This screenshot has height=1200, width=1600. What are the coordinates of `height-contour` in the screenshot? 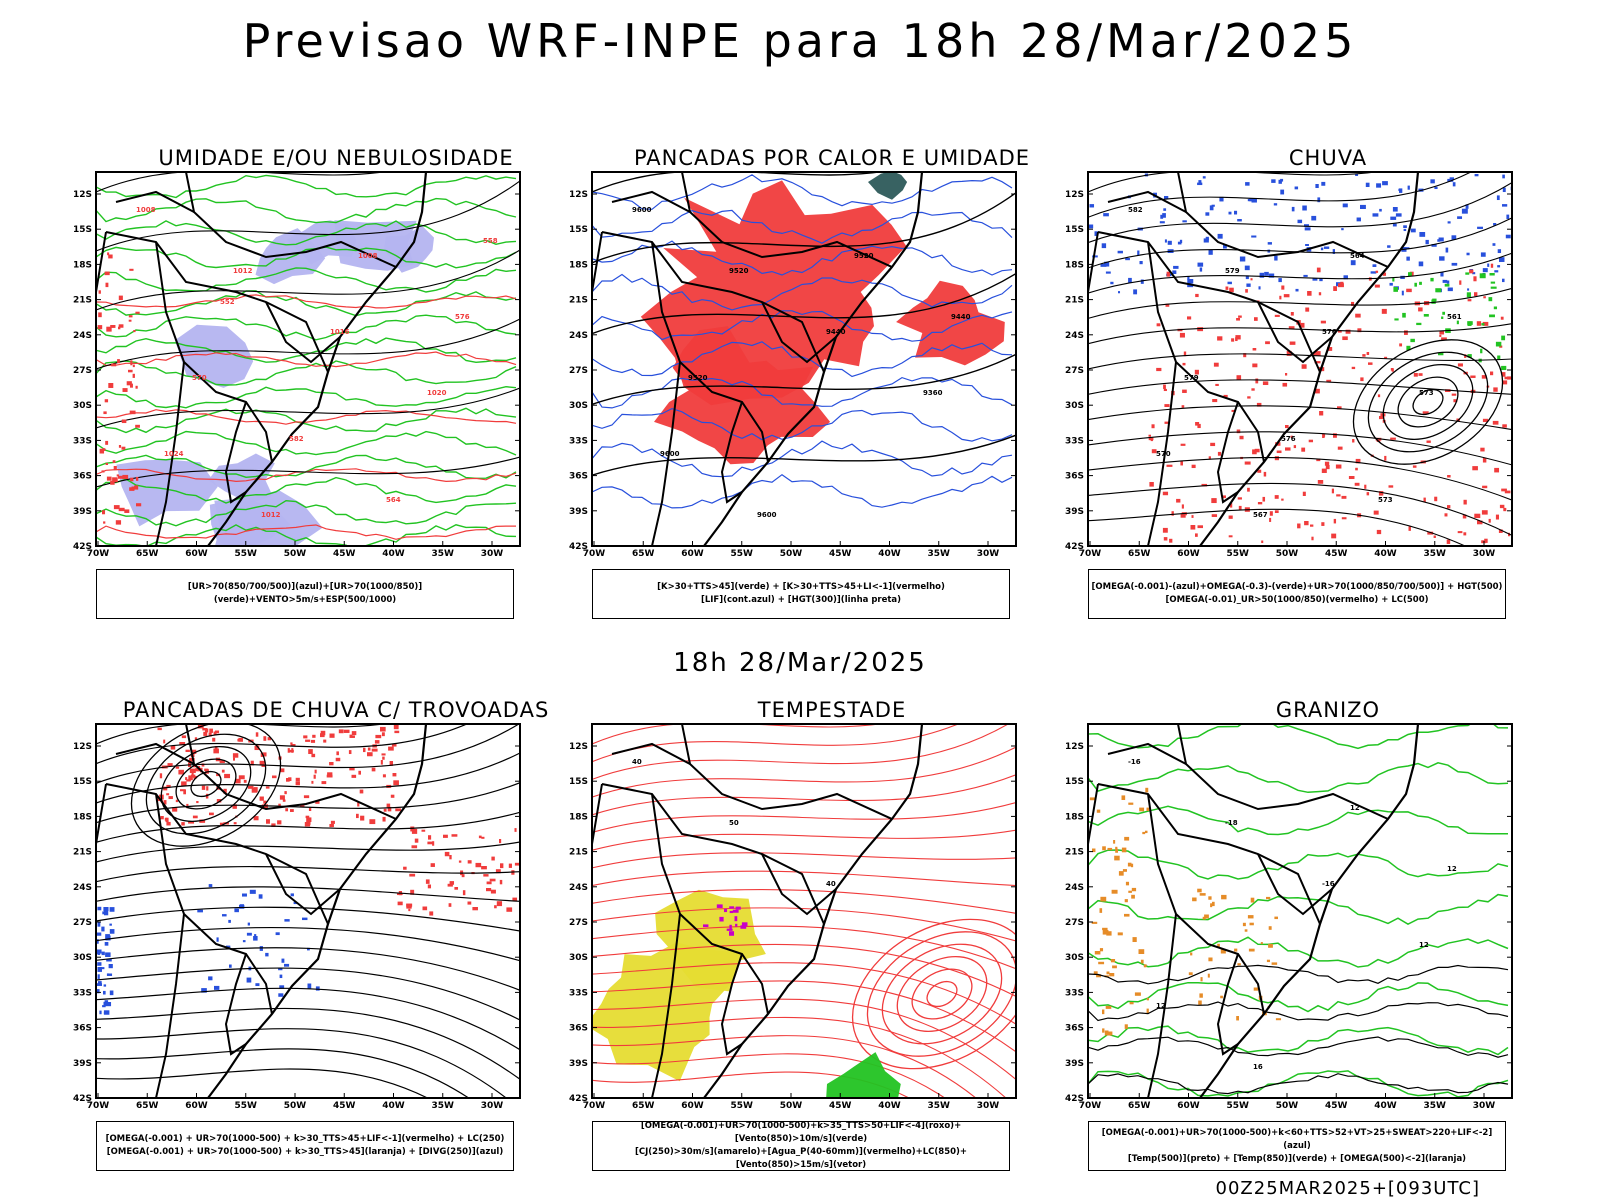 It's located at (1300, 509).